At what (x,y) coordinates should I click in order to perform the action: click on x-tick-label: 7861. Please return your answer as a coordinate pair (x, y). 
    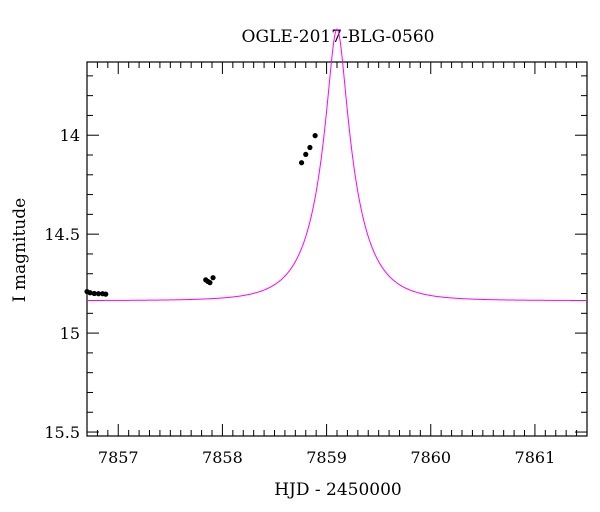
    Looking at the image, I should click on (535, 457).